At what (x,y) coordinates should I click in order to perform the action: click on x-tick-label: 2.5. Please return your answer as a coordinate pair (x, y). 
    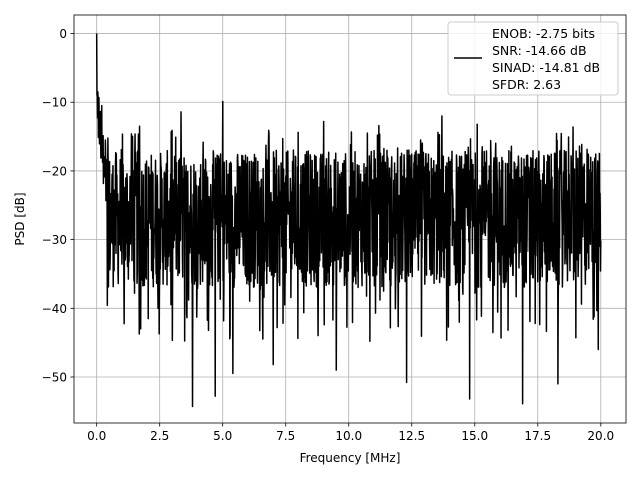
    Looking at the image, I should click on (159, 436).